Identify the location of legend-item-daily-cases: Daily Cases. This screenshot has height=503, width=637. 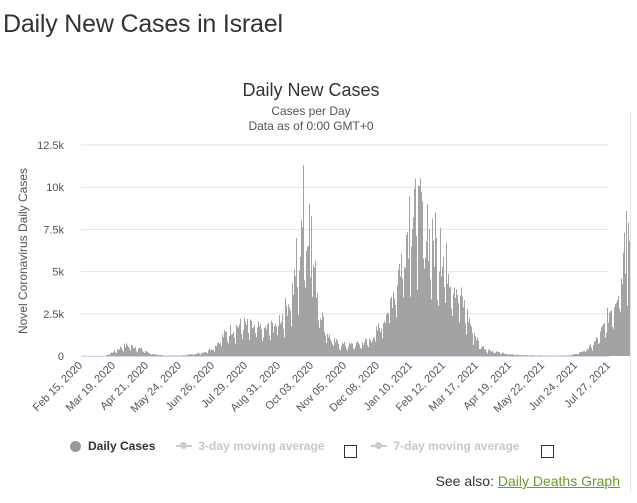
(112, 446).